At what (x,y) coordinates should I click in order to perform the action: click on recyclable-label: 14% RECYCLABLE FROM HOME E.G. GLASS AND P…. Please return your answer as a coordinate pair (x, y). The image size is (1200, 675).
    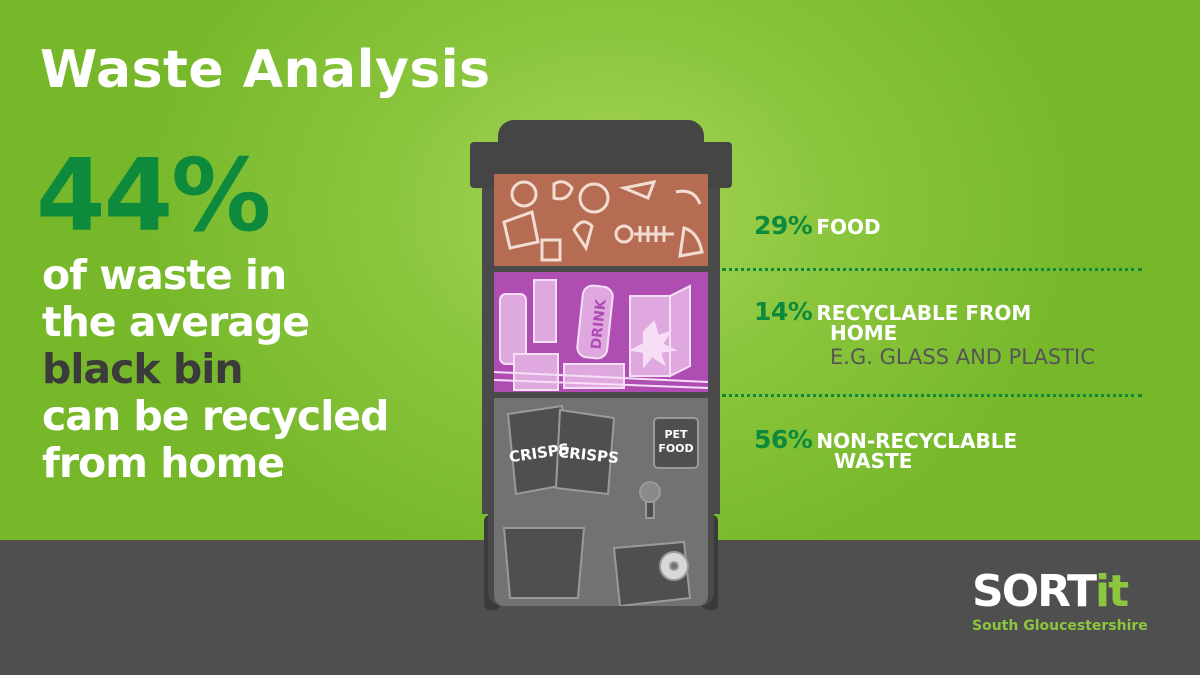
    Looking at the image, I should click on (924, 334).